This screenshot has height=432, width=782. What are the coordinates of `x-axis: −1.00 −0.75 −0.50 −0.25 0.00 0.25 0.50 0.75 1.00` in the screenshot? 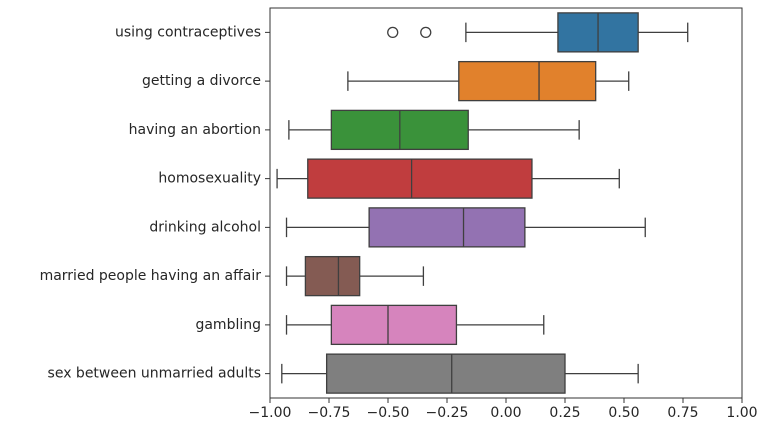 It's located at (503, 409).